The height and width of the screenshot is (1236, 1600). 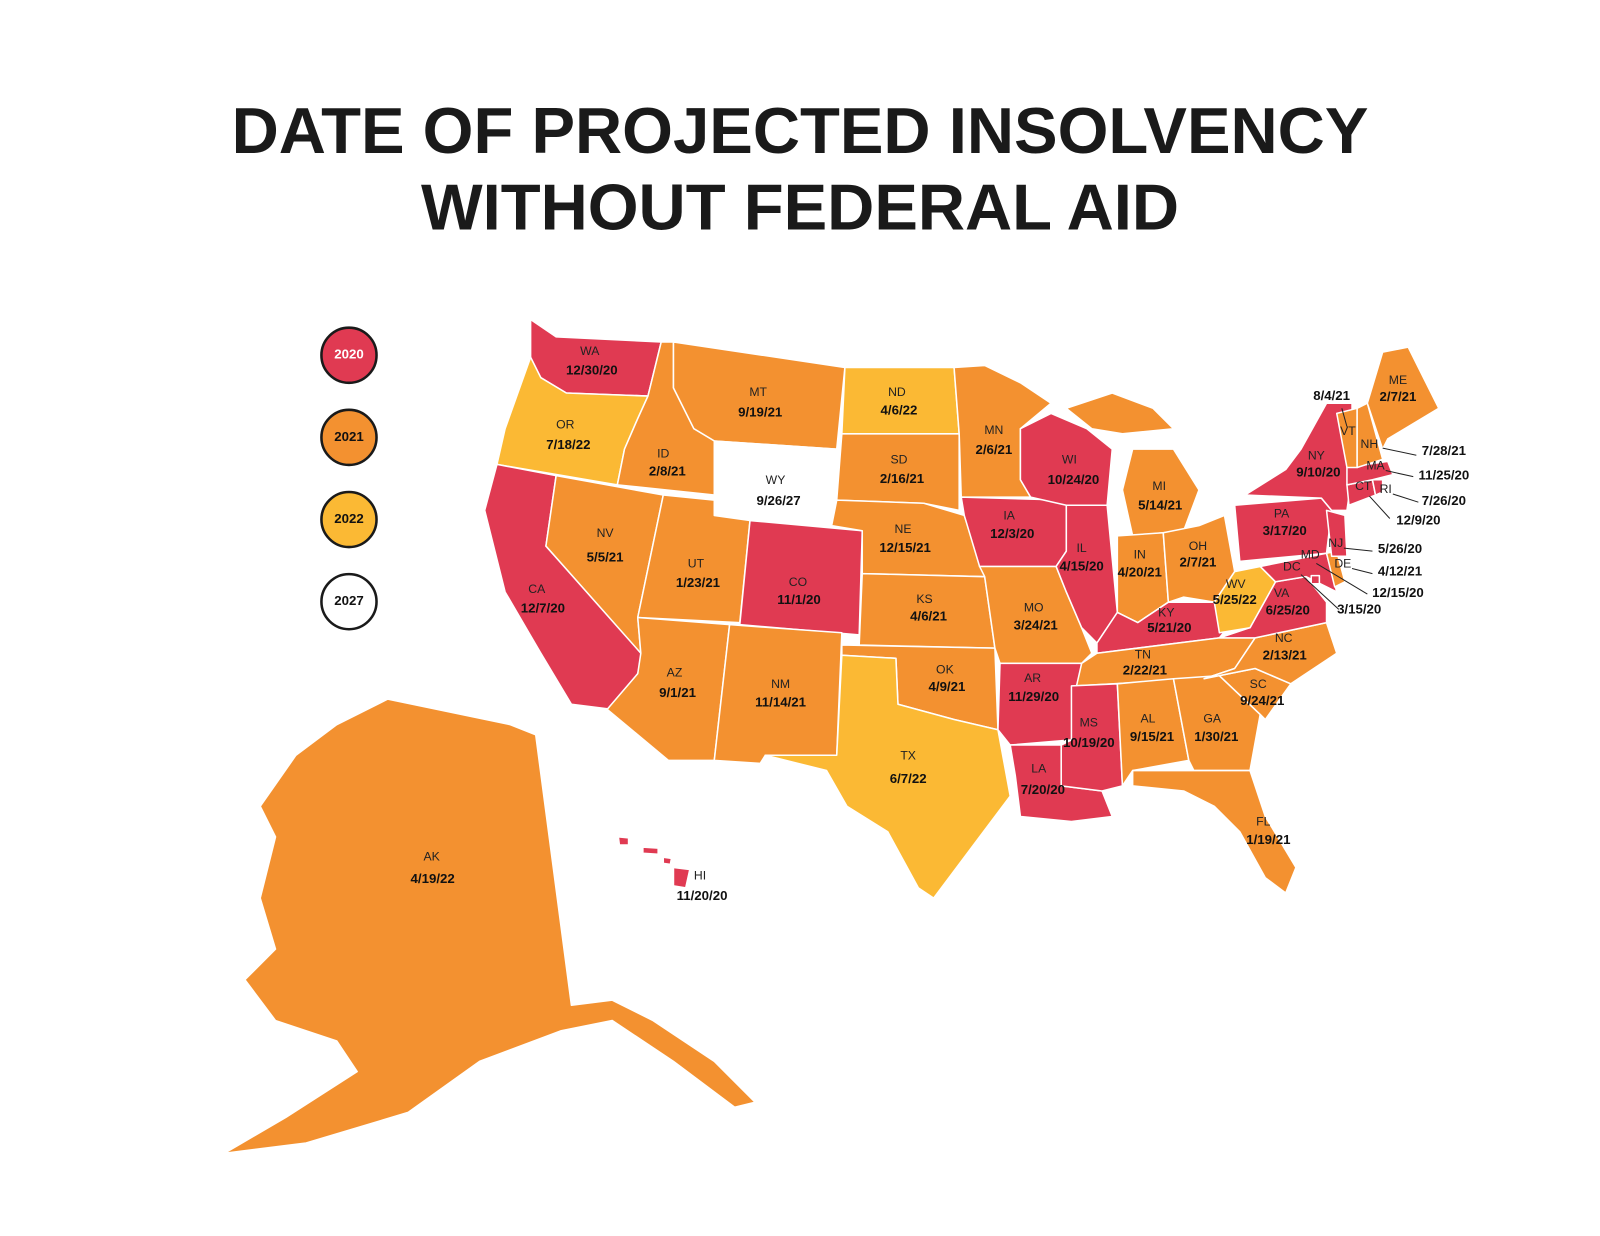 I want to click on state-date: 12/15/21, so click(x=905, y=547).